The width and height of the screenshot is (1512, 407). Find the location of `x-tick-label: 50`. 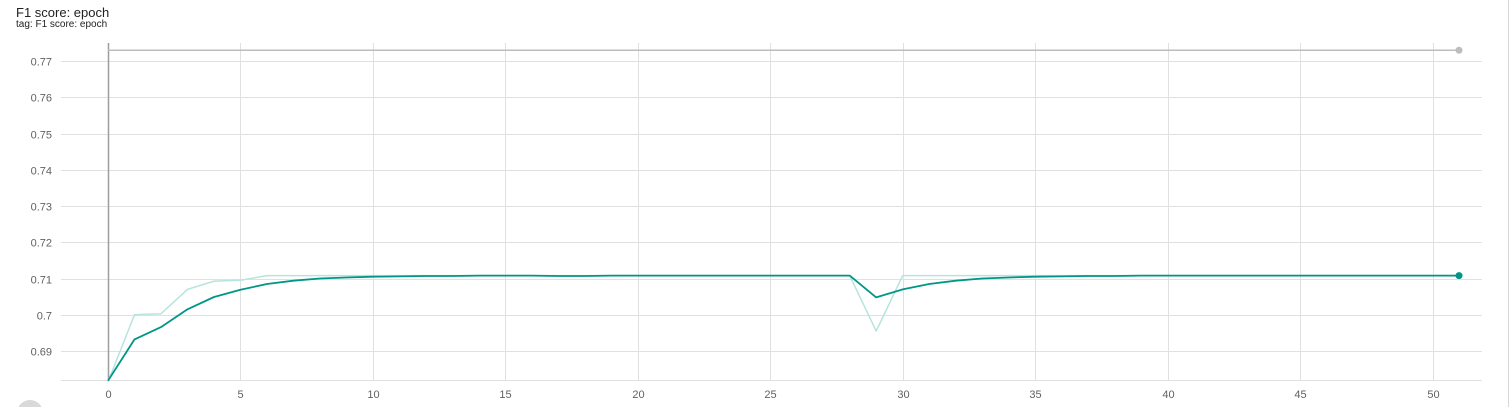

x-tick-label: 50 is located at coordinates (1433, 395).